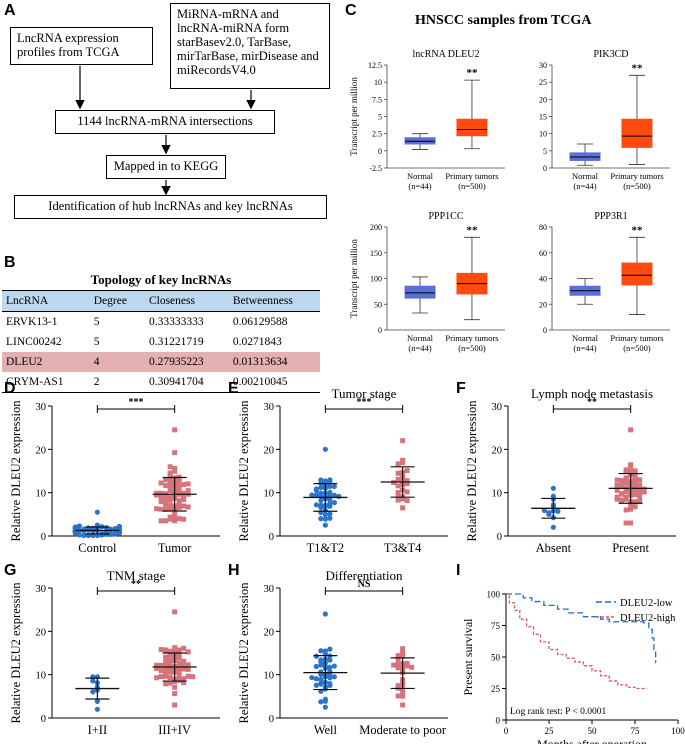 The image size is (685, 744). What do you see at coordinates (176, 322) in the screenshot?
I see `table-cell: 0.33333333` at bounding box center [176, 322].